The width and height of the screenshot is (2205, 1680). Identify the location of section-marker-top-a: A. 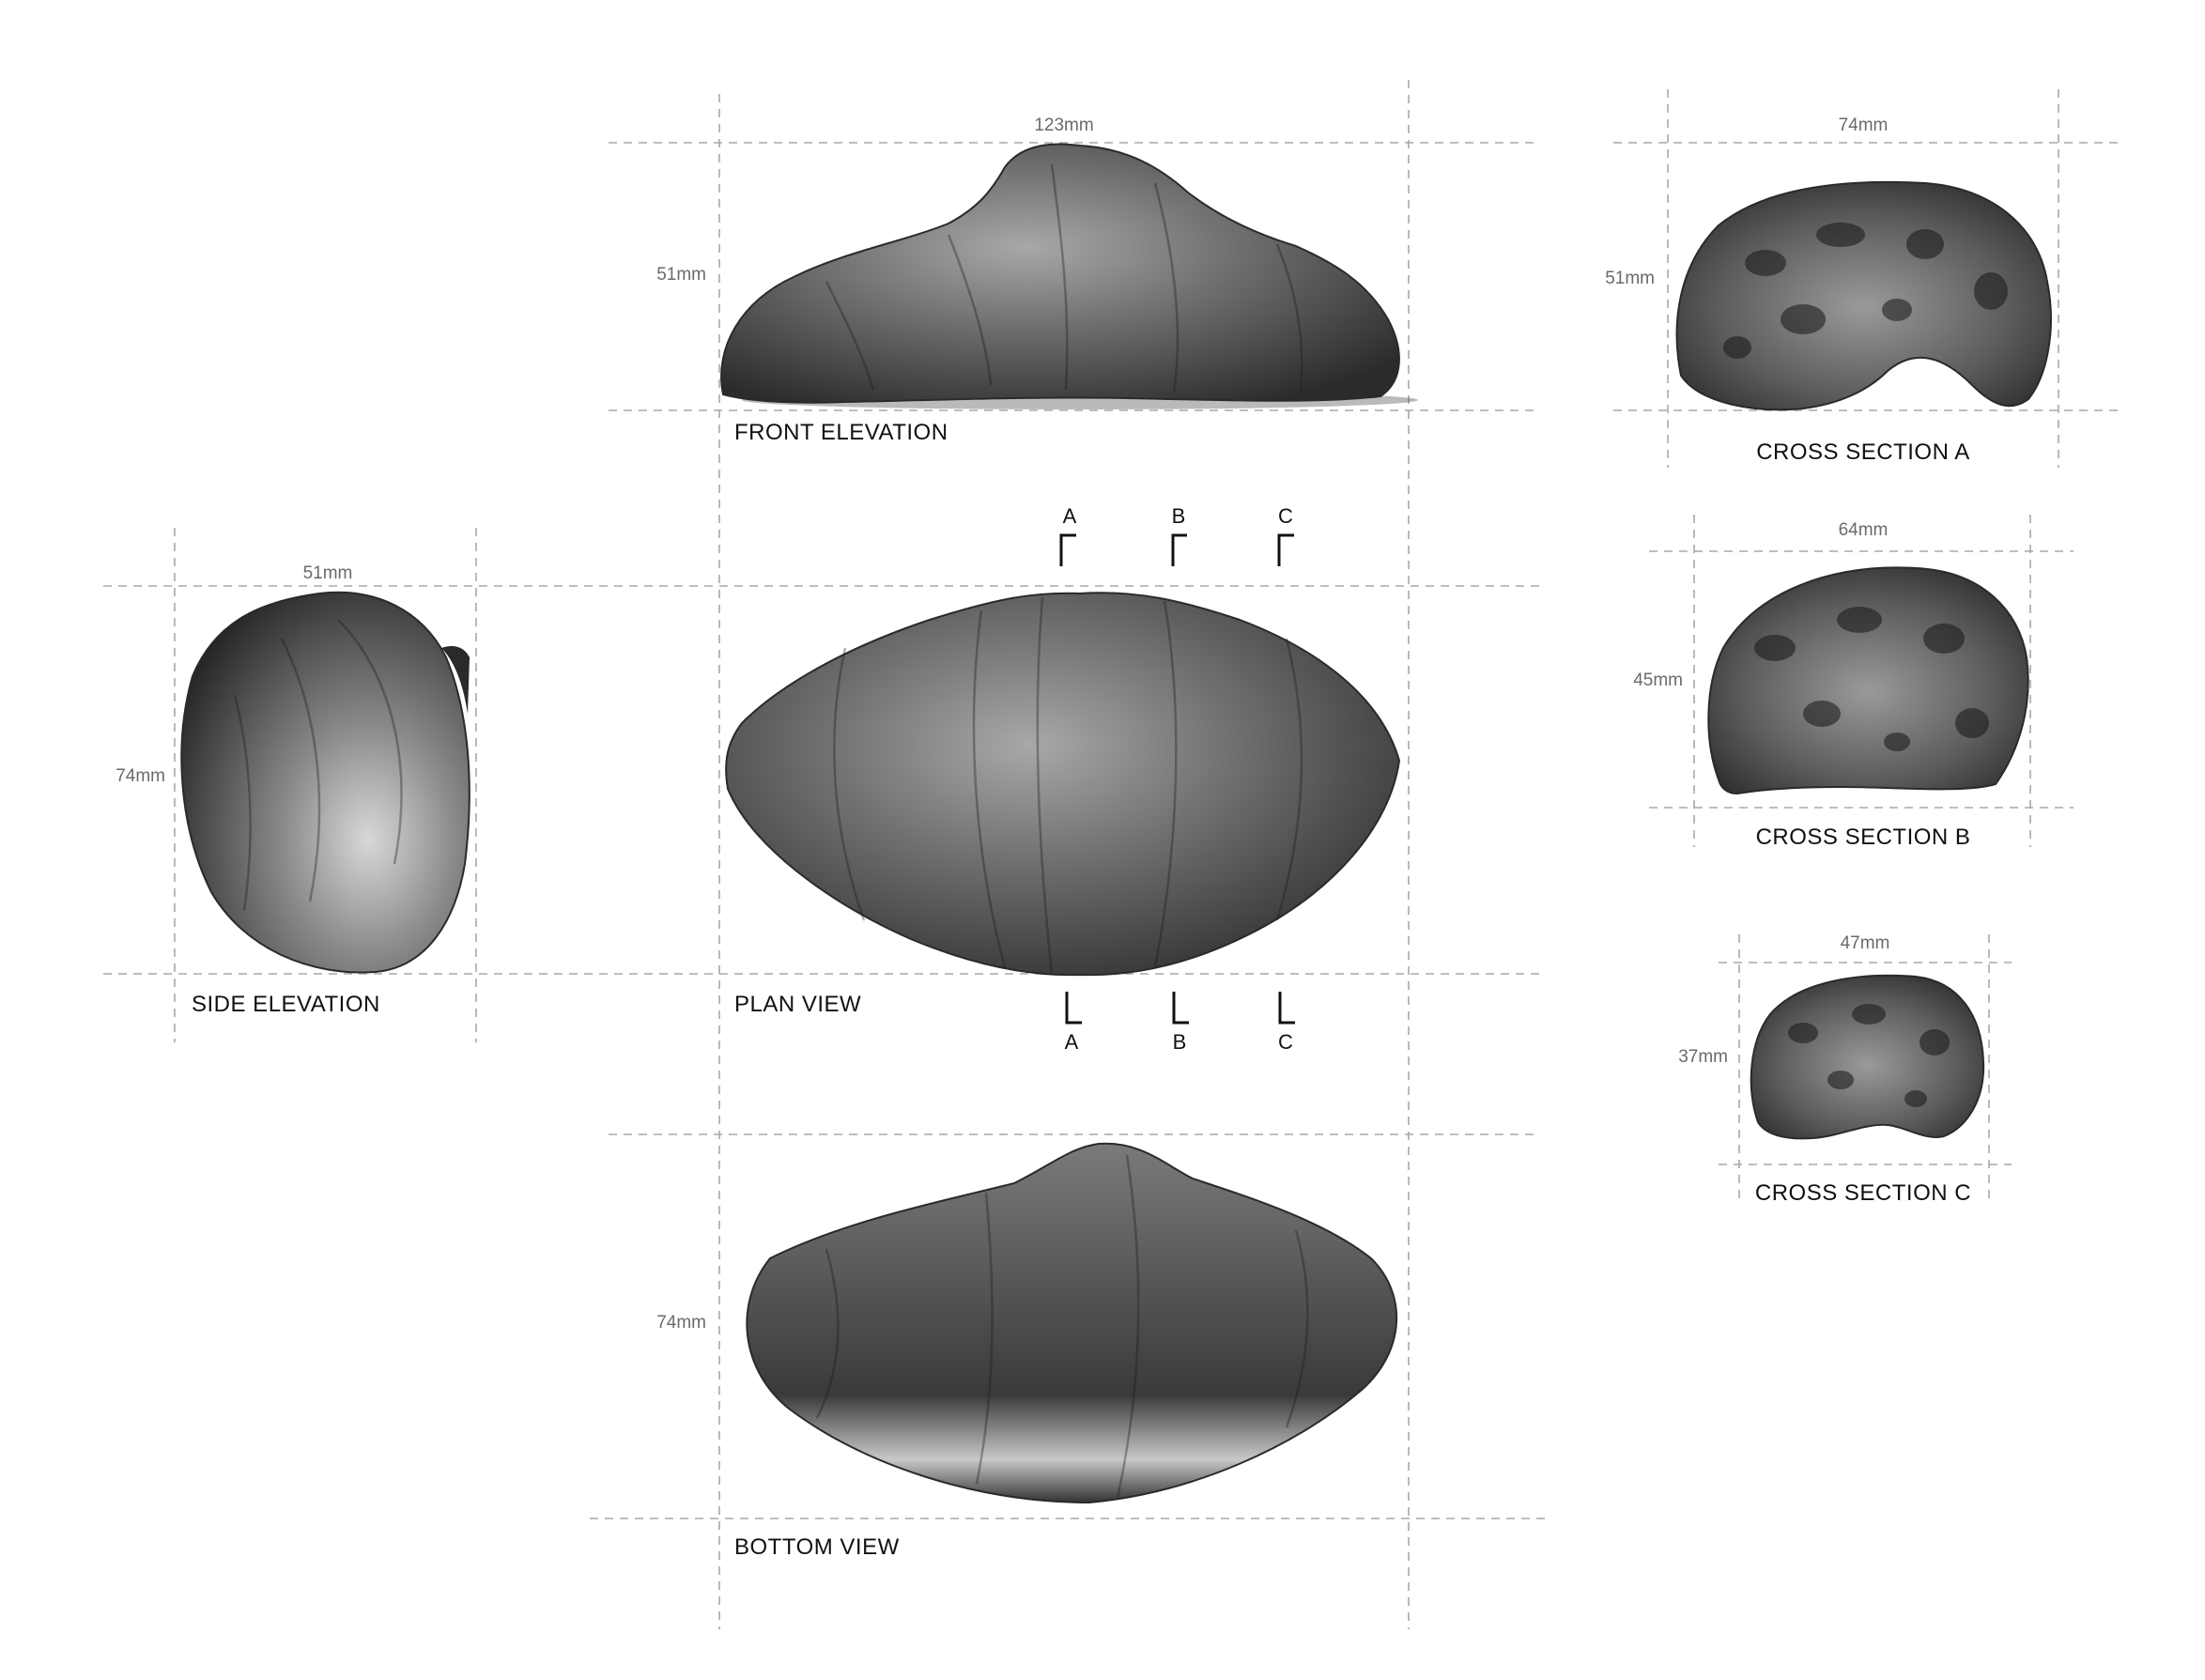
(1070, 516).